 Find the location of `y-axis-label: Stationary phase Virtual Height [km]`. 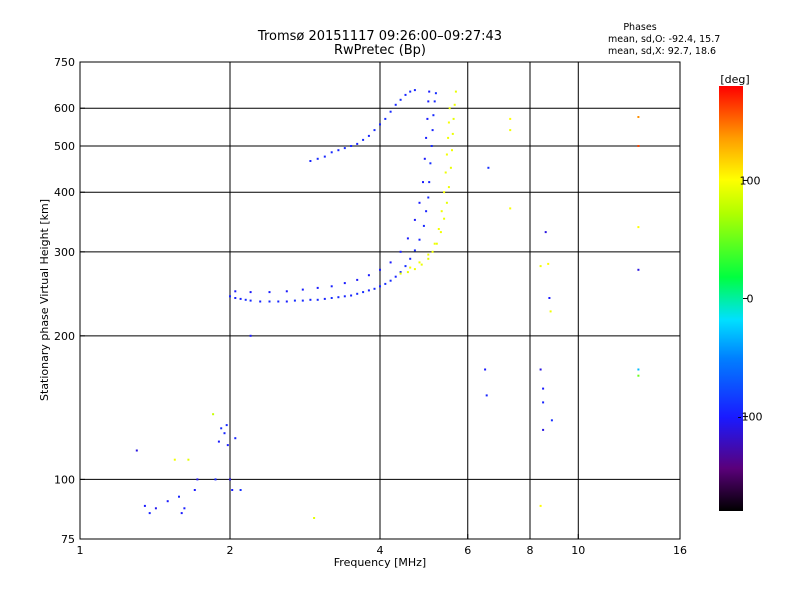

y-axis-label: Stationary phase Virtual Height [km] is located at coordinates (44, 300).